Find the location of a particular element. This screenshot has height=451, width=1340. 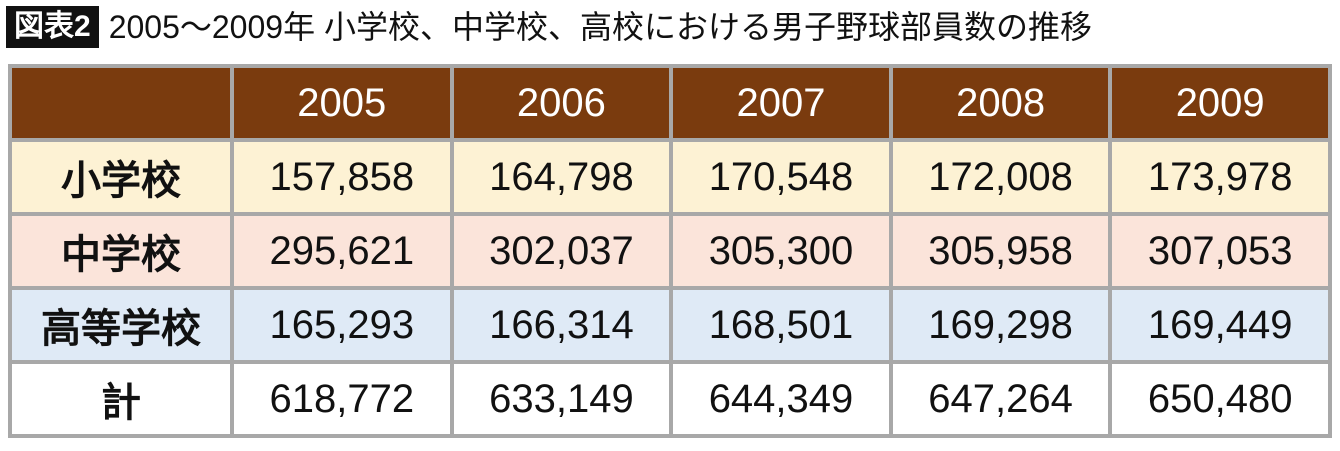

row-label: 小学校 is located at coordinates (121, 177).